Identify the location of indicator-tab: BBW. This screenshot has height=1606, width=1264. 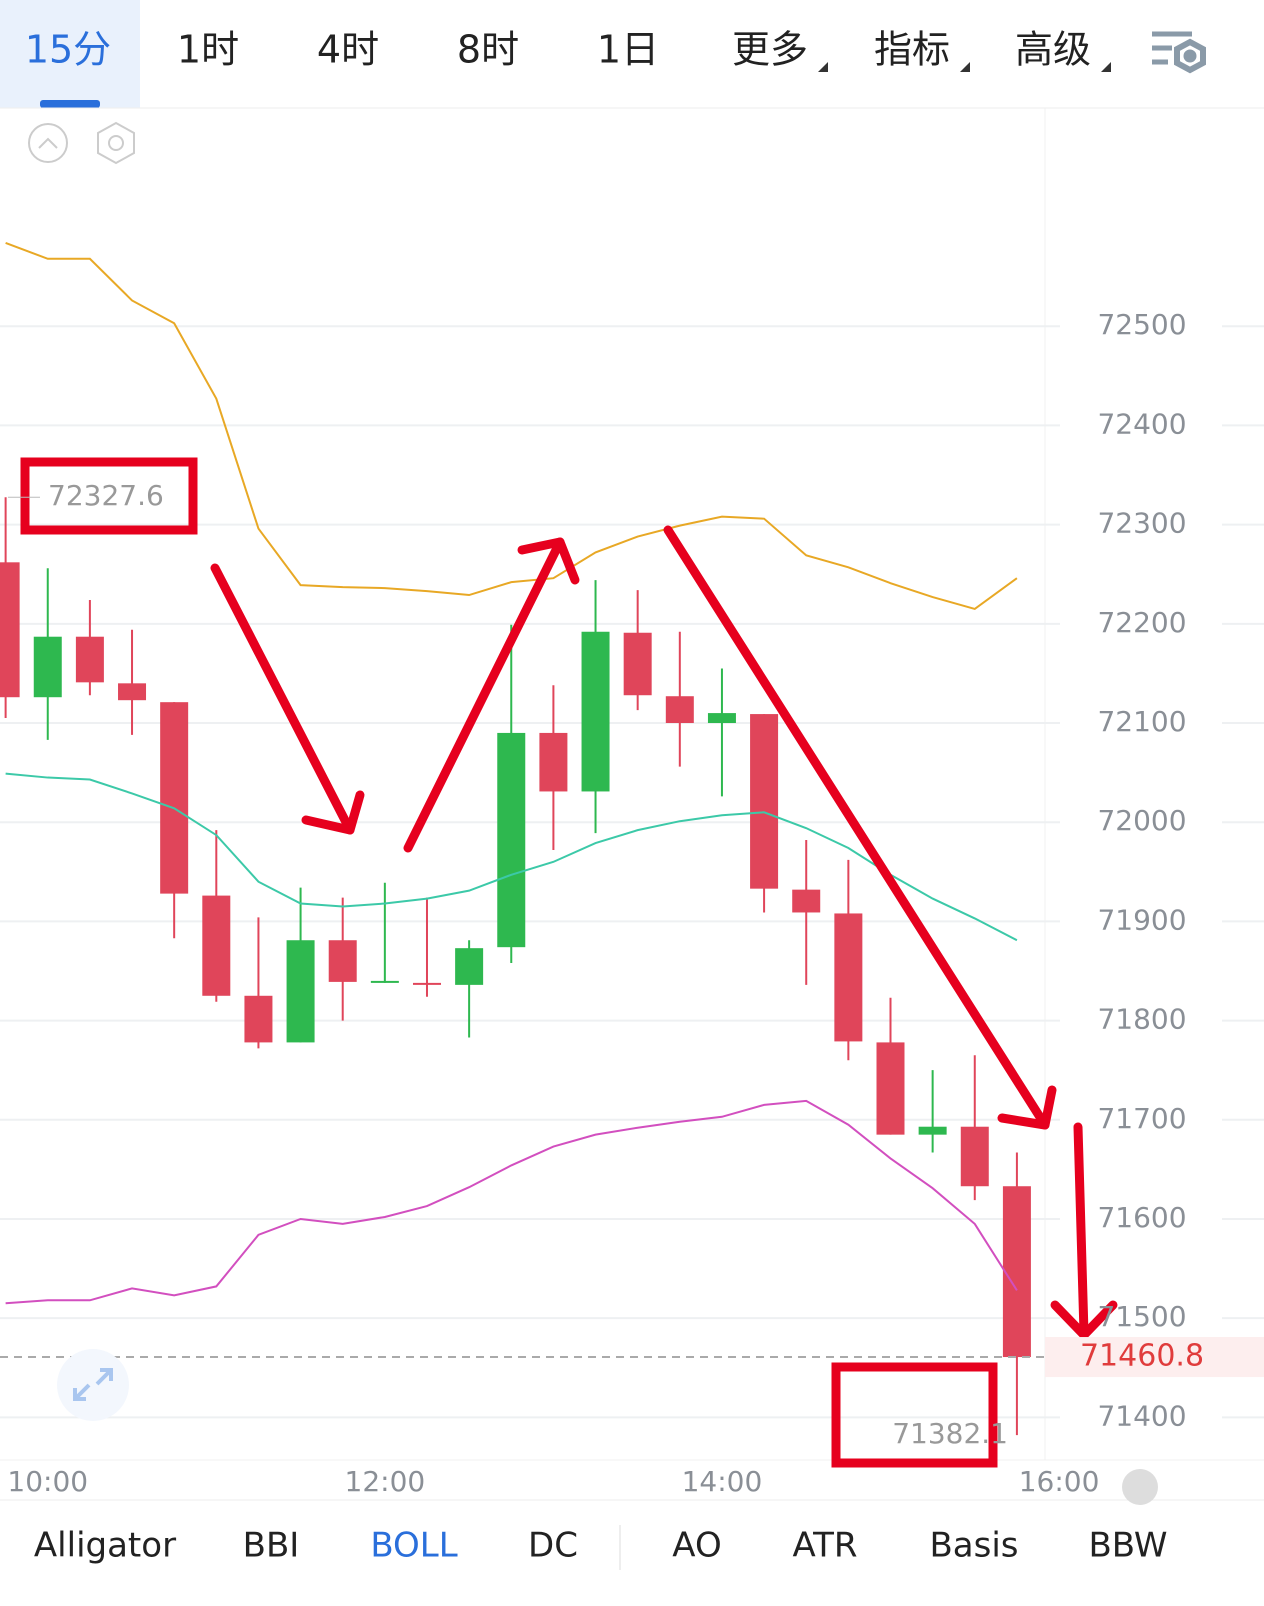
(1127, 1546).